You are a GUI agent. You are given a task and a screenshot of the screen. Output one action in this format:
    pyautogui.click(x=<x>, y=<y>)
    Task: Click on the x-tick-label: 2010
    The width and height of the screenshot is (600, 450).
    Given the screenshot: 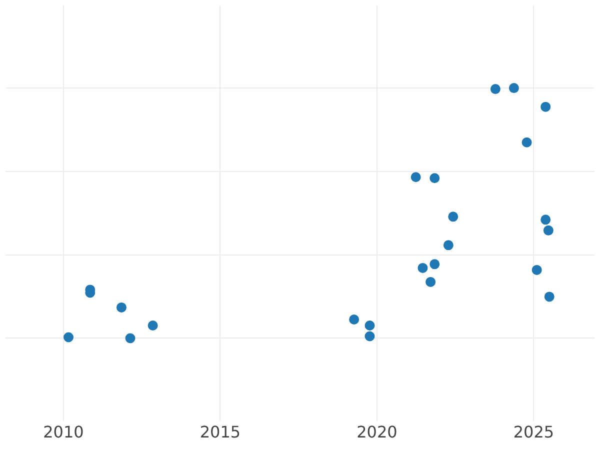 What is the action you would take?
    pyautogui.click(x=63, y=432)
    